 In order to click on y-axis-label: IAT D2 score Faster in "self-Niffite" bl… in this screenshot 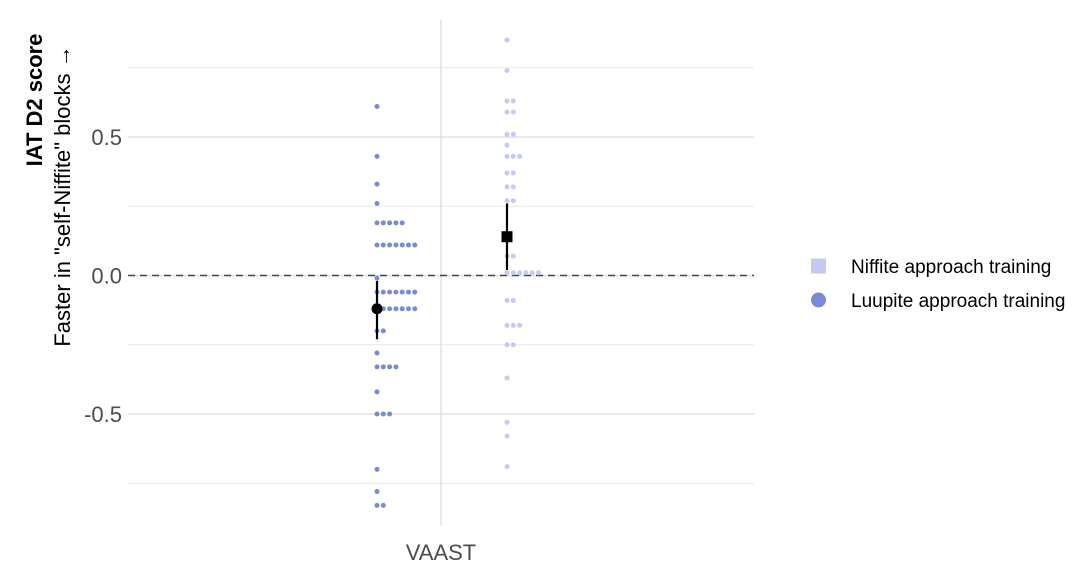, I will do `click(48, 190)`.